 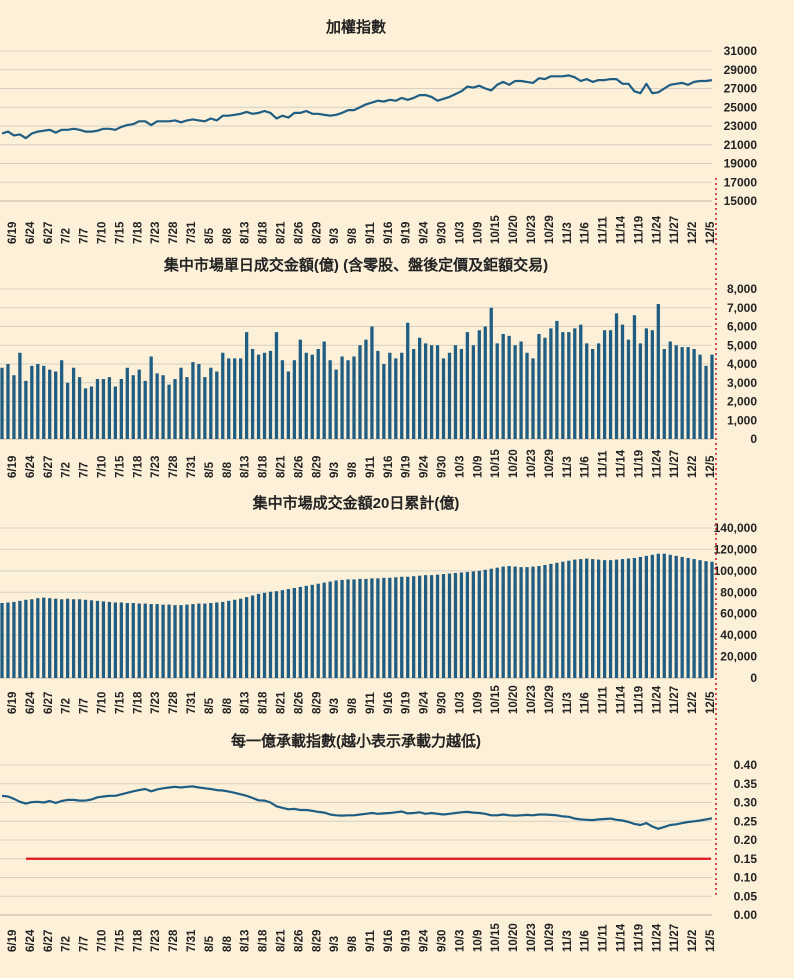 What do you see at coordinates (746, 821) in the screenshot?
I see `y-tick-label: 0.25` at bounding box center [746, 821].